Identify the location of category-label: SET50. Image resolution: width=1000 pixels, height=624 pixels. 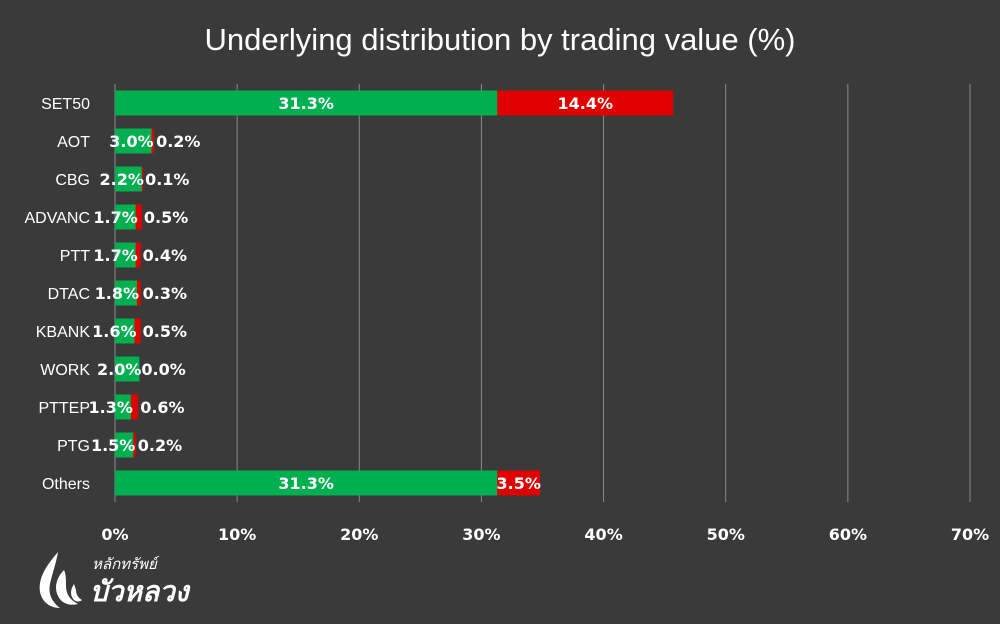
(65, 104).